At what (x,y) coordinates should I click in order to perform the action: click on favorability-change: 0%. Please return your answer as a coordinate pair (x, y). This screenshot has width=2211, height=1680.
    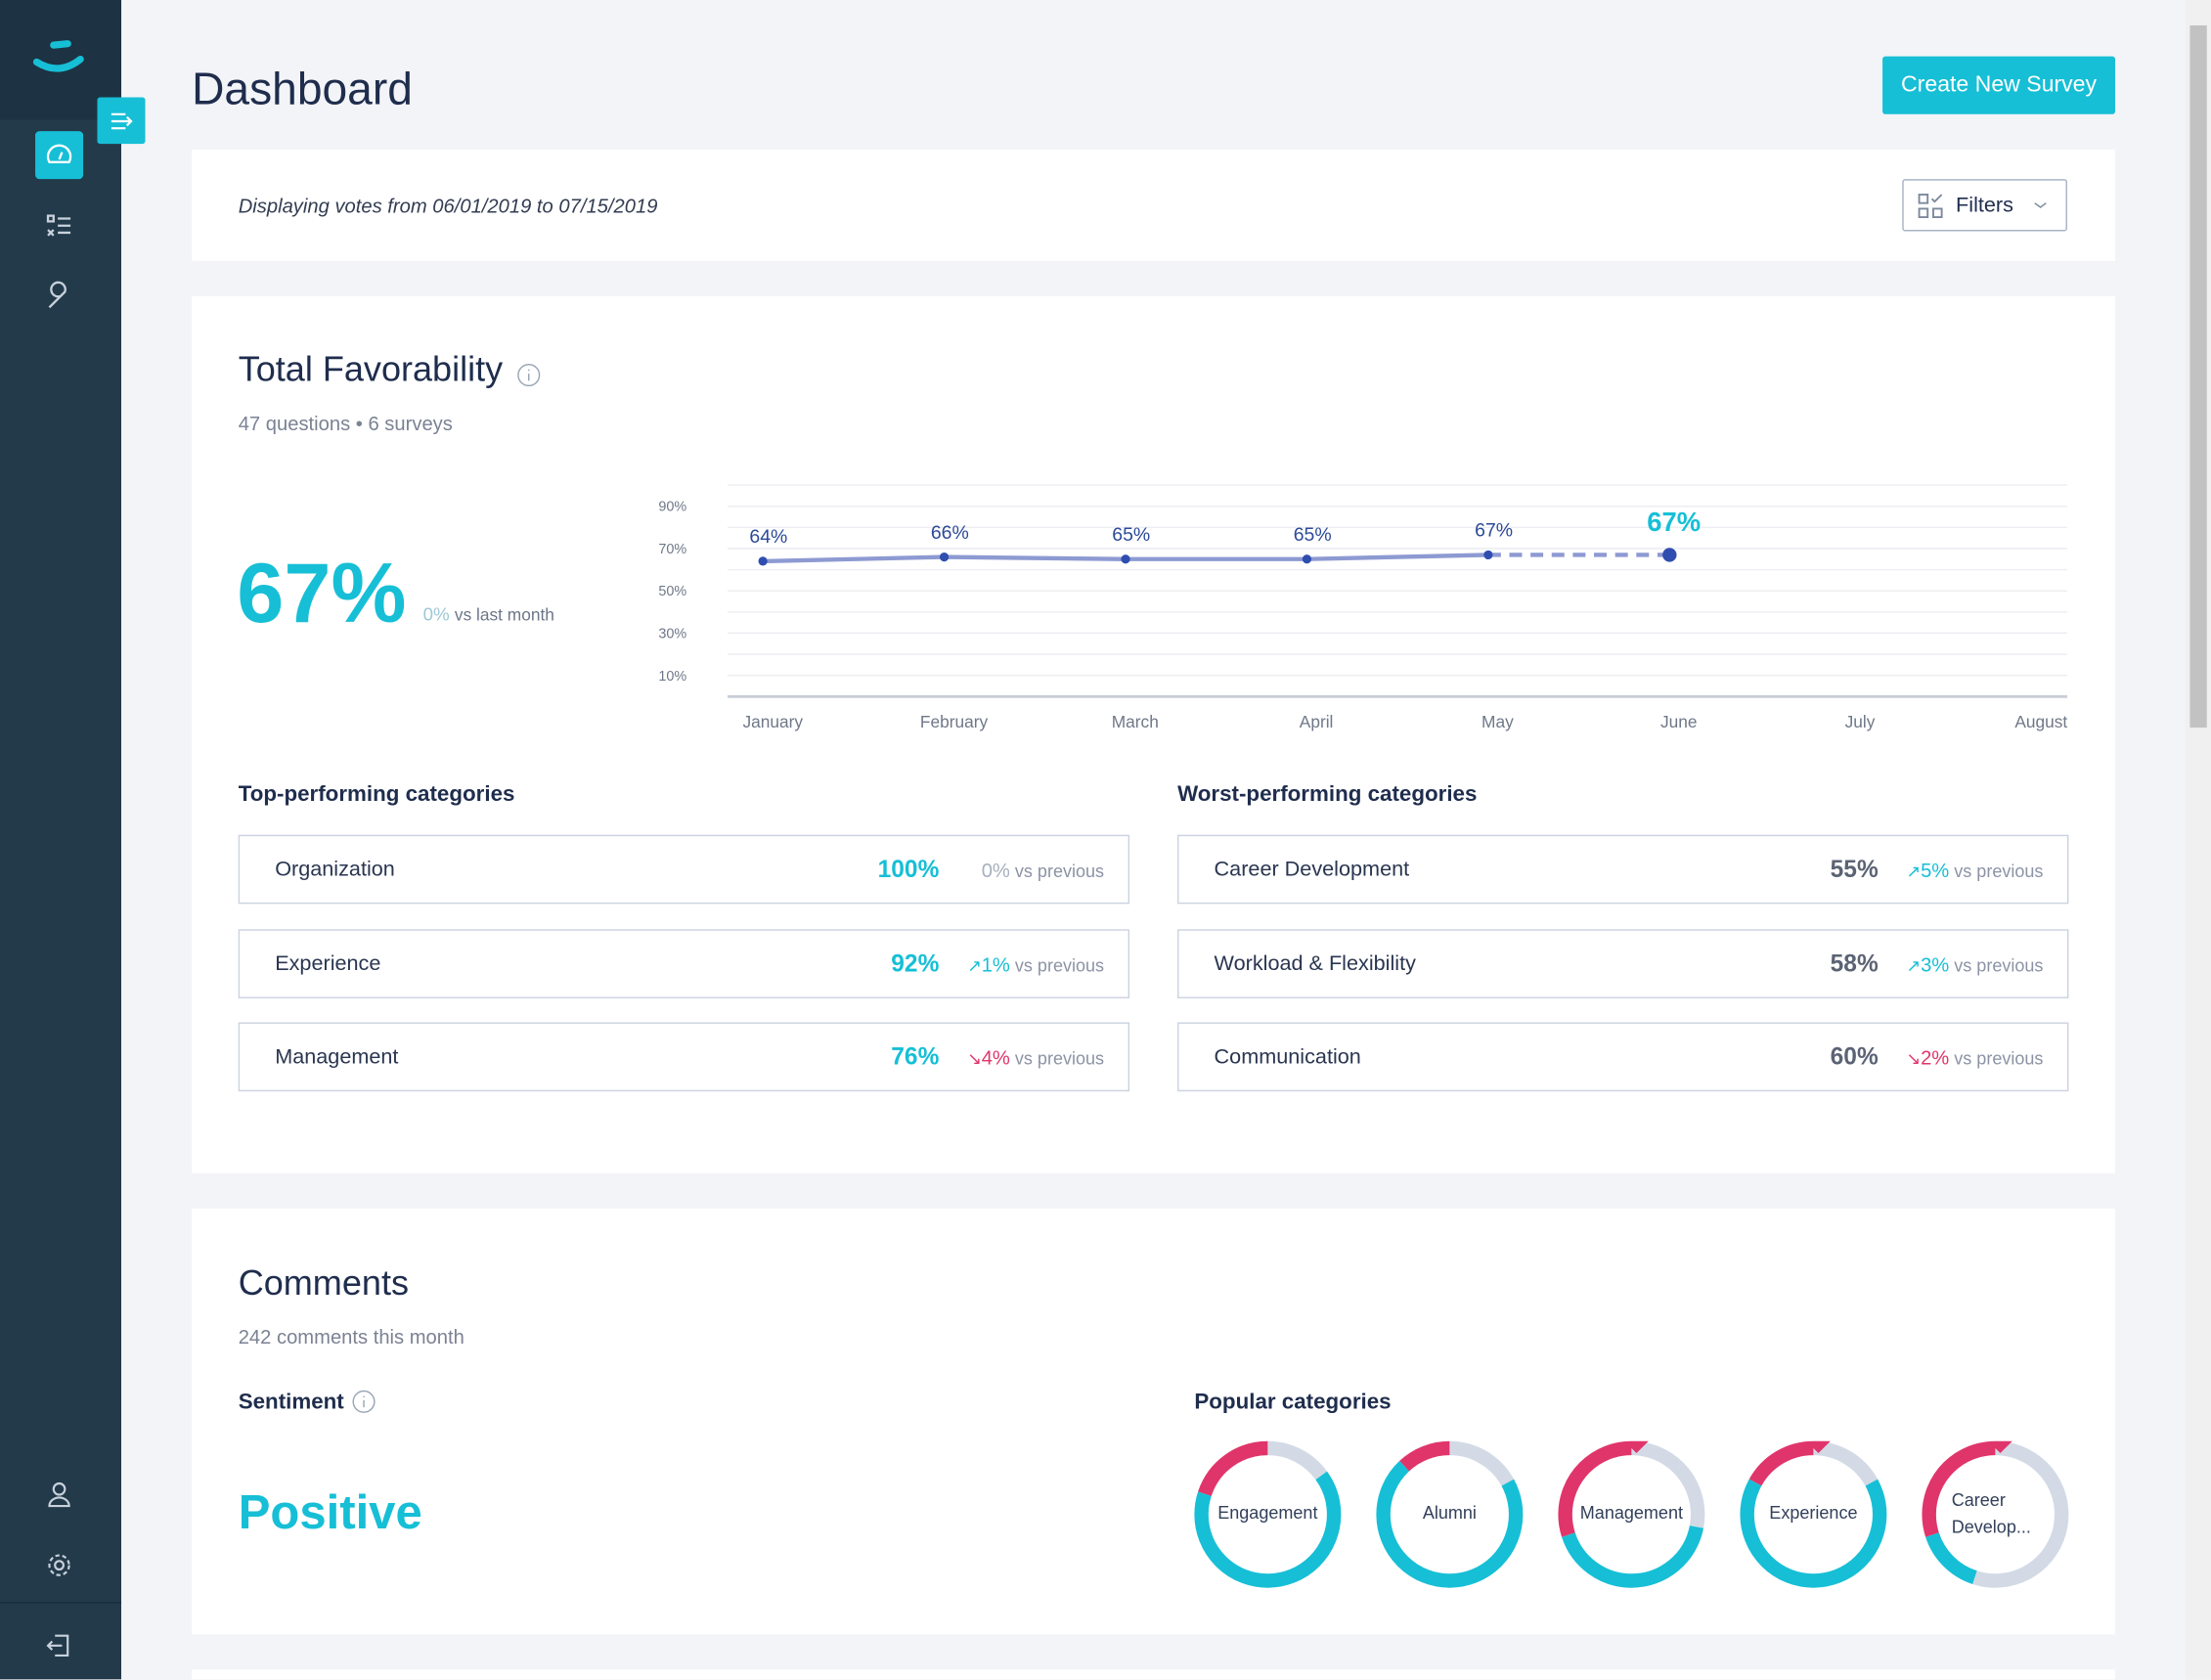
    Looking at the image, I should click on (436, 614).